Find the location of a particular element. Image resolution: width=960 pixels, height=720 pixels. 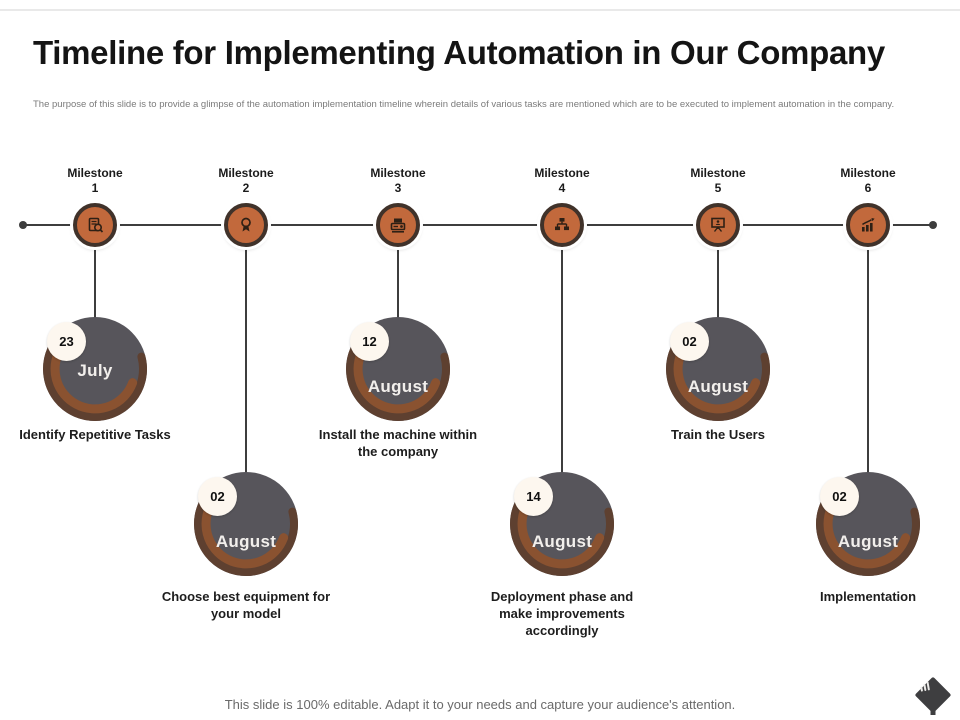

milestone-4-connector is located at coordinates (562, 360).